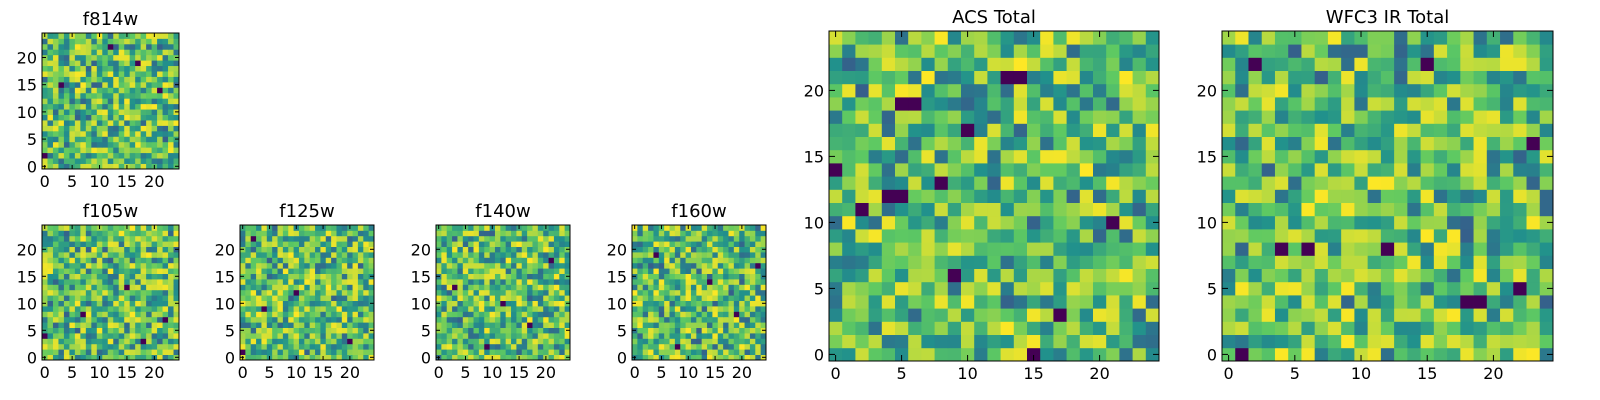 The image size is (1600, 400). What do you see at coordinates (110, 19) in the screenshot?
I see `f814w-title: f814w` at bounding box center [110, 19].